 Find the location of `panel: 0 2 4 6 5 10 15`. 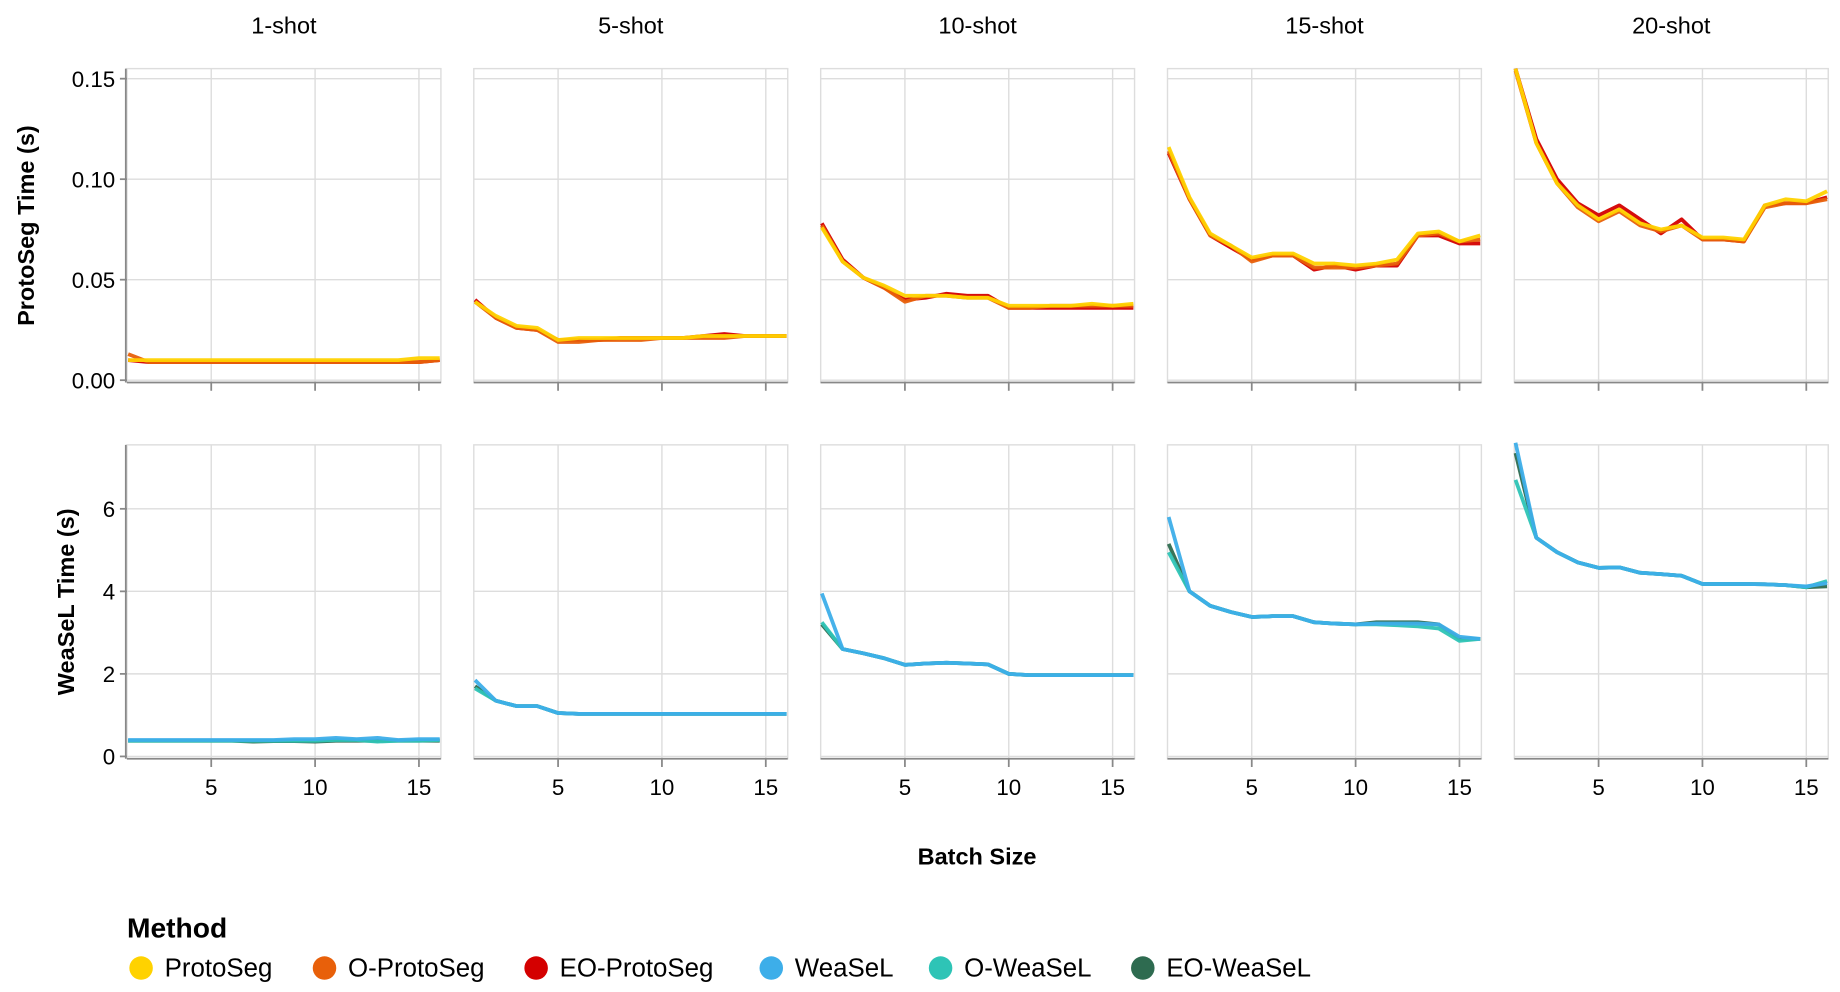

panel: 0 2 4 6 5 10 15 is located at coordinates (272, 622).